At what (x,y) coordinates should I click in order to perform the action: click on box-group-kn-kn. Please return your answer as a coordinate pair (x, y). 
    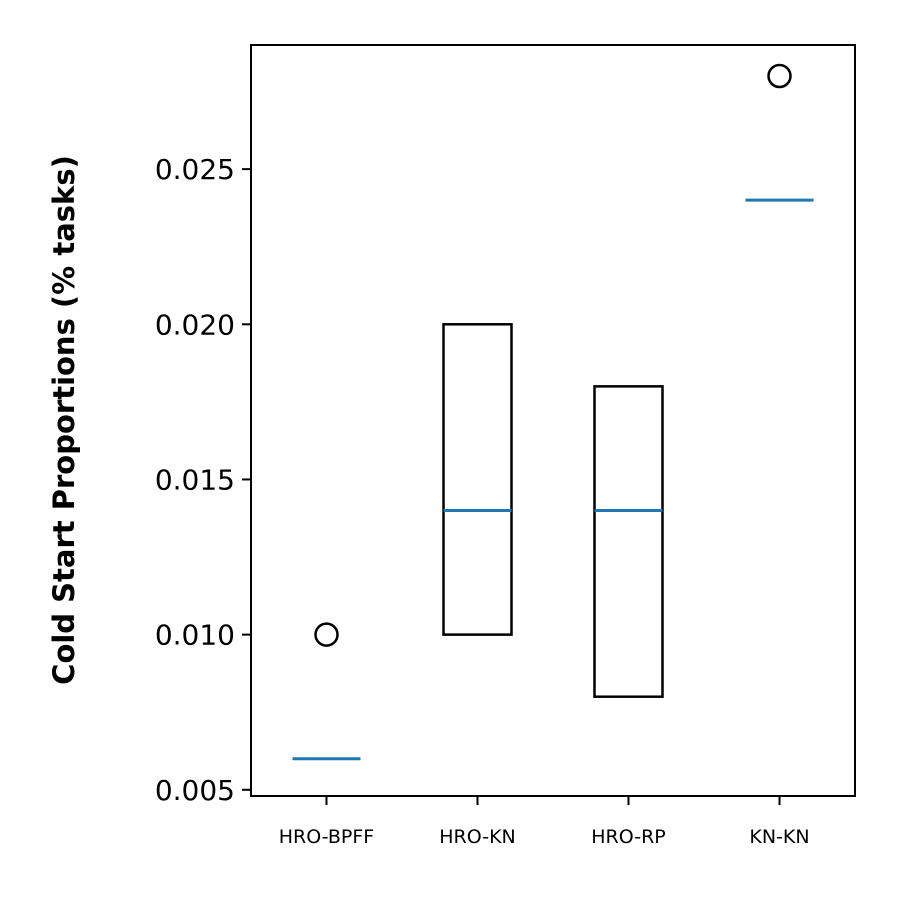
    Looking at the image, I should click on (779, 132).